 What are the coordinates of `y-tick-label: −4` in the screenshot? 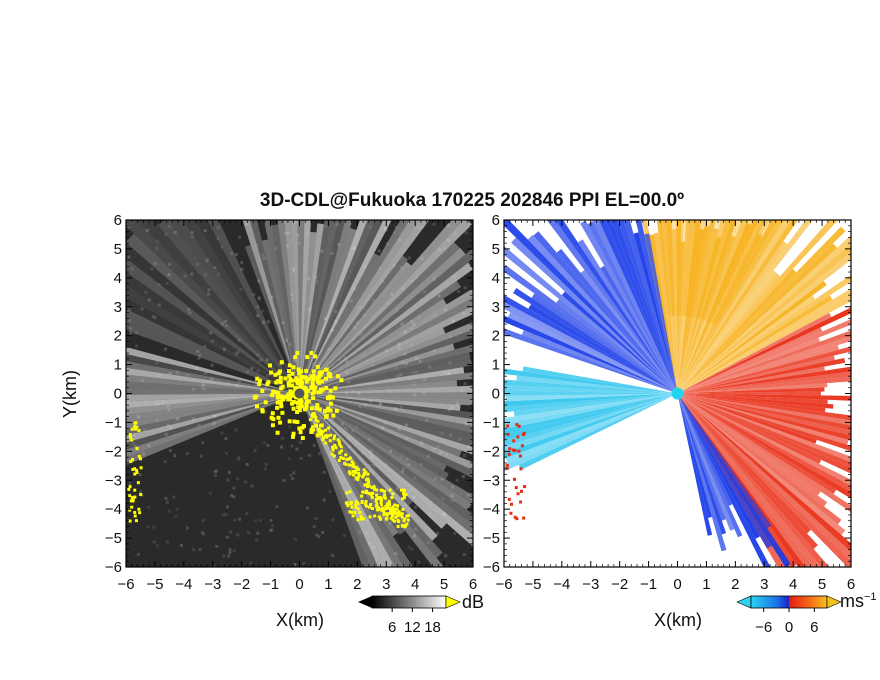 It's located at (491, 509).